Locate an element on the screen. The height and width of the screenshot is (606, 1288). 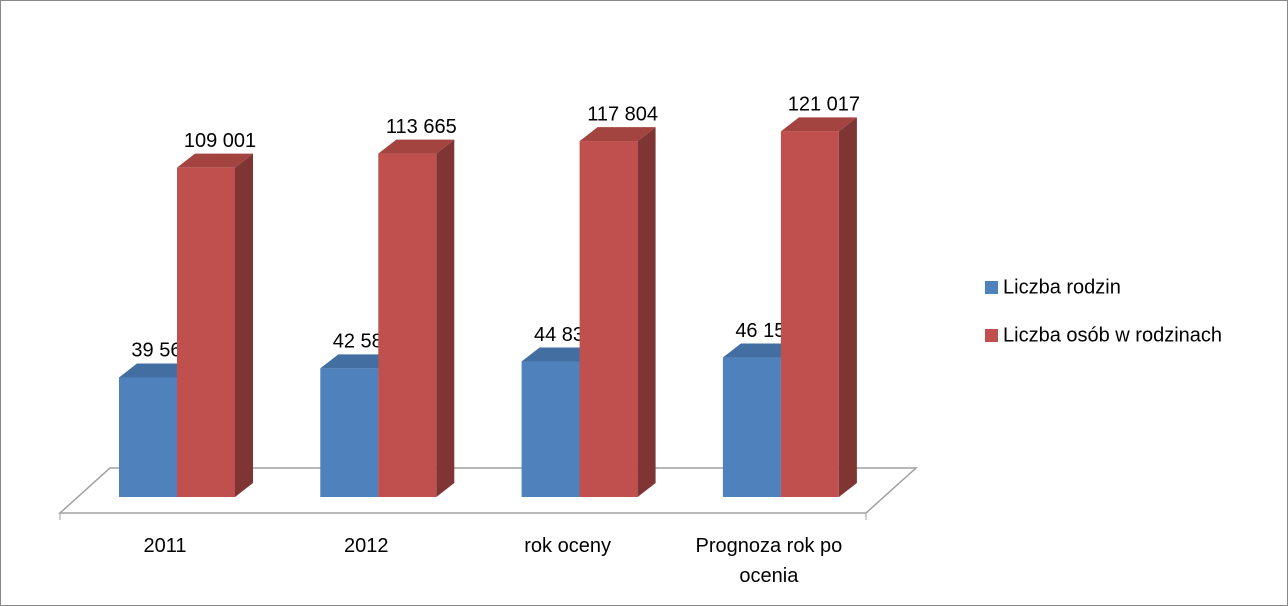
legend-label: Liczba rodzin is located at coordinates (1062, 287).